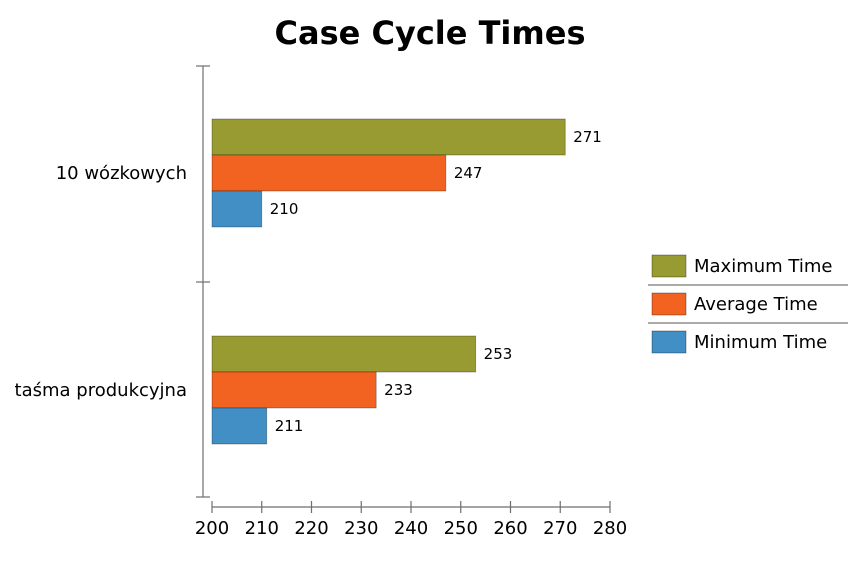 The image size is (856, 561). I want to click on legend-swatch-average-time, so click(669, 304).